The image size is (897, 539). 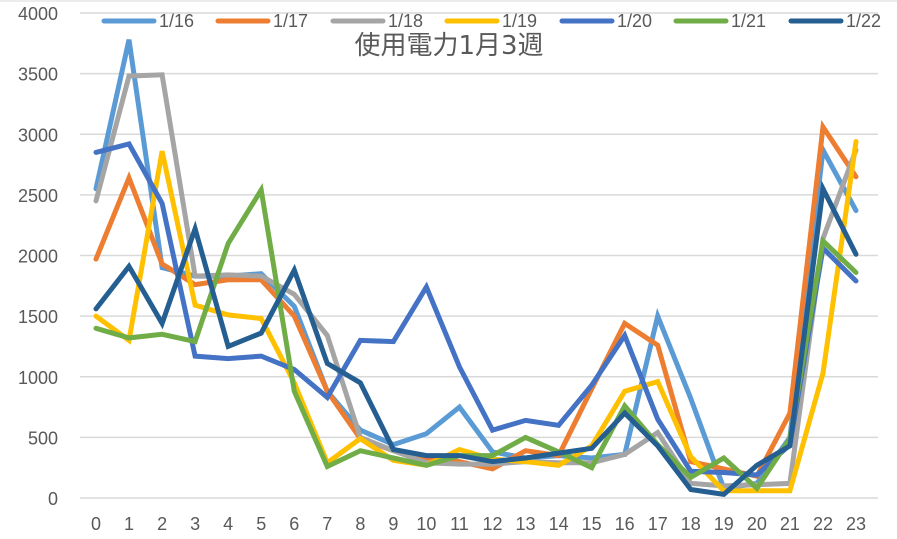 I want to click on x-tick-label: 21, so click(x=790, y=524).